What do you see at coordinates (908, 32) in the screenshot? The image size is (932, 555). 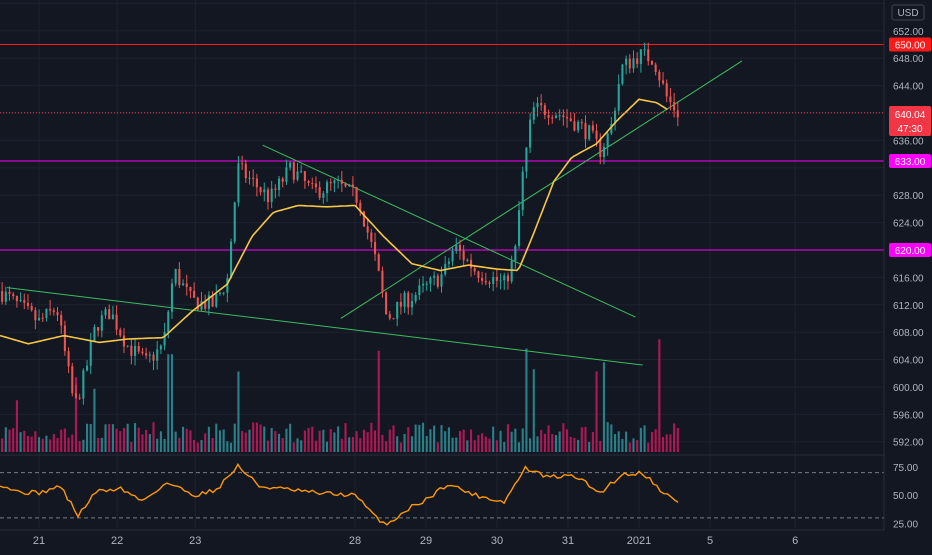 I see `price-tick-label: 652.00` at bounding box center [908, 32].